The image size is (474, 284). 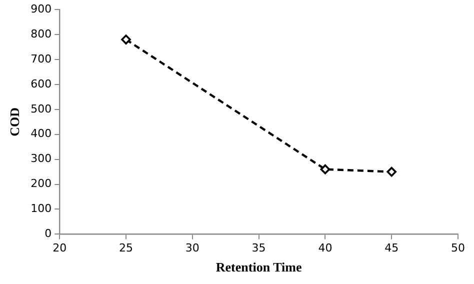 What do you see at coordinates (41, 159) in the screenshot?
I see `y-tick-label: 300` at bounding box center [41, 159].